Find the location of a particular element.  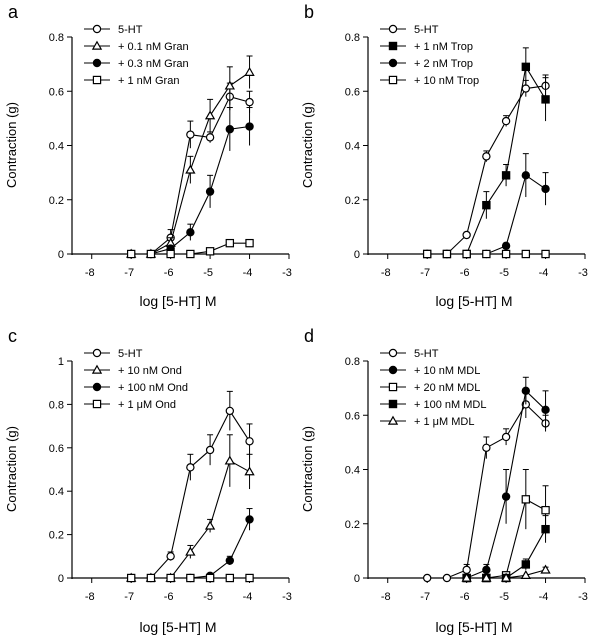

legend: 5-HT + 10 nM Ond + 100 nM Ond + 1 μM Ond is located at coordinates (136, 379).